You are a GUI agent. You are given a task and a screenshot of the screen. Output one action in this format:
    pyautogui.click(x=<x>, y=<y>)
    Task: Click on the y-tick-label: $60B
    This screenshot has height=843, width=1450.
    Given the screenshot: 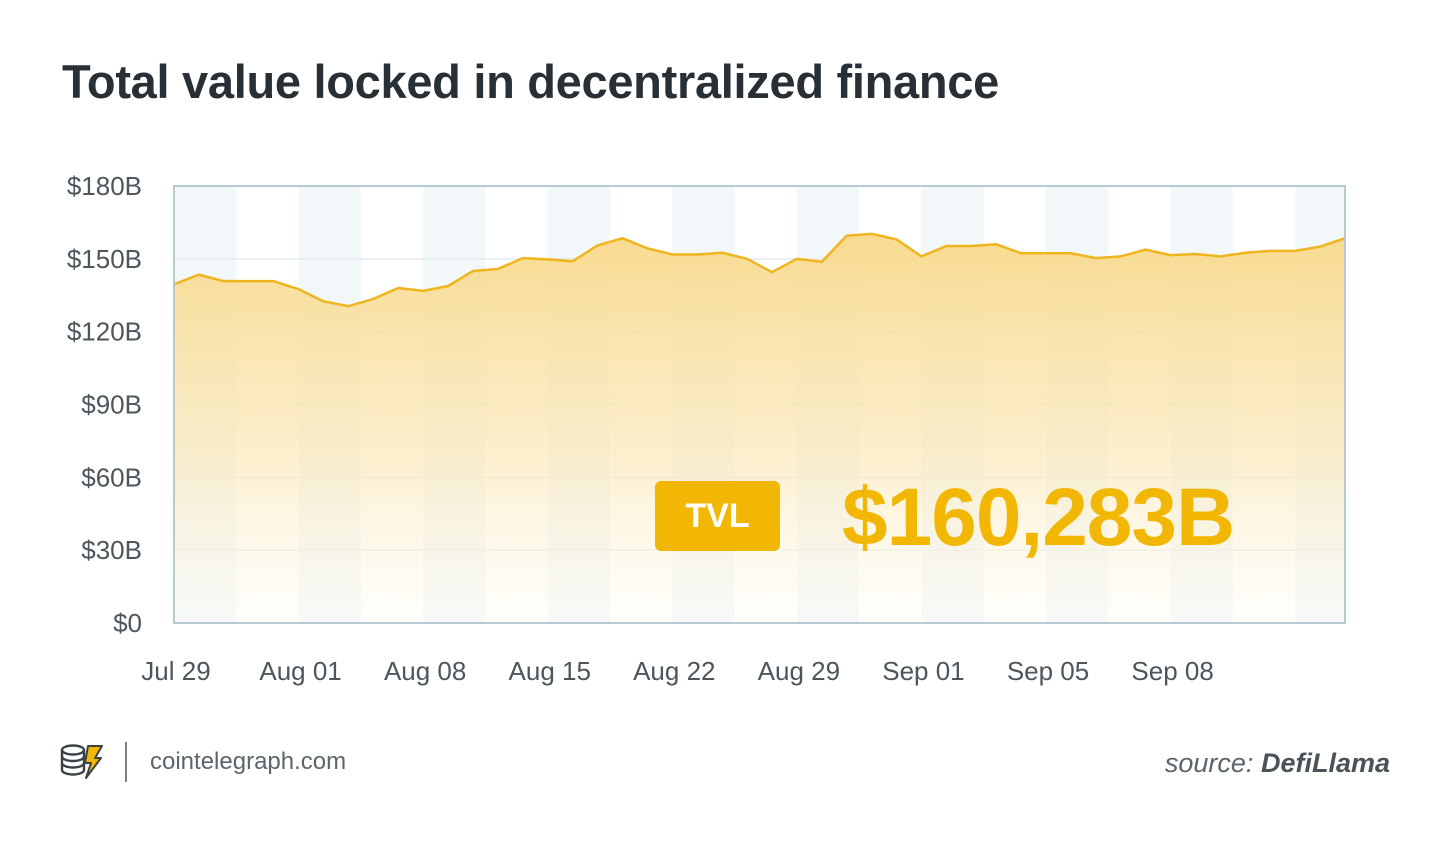 What is the action you would take?
    pyautogui.click(x=111, y=477)
    